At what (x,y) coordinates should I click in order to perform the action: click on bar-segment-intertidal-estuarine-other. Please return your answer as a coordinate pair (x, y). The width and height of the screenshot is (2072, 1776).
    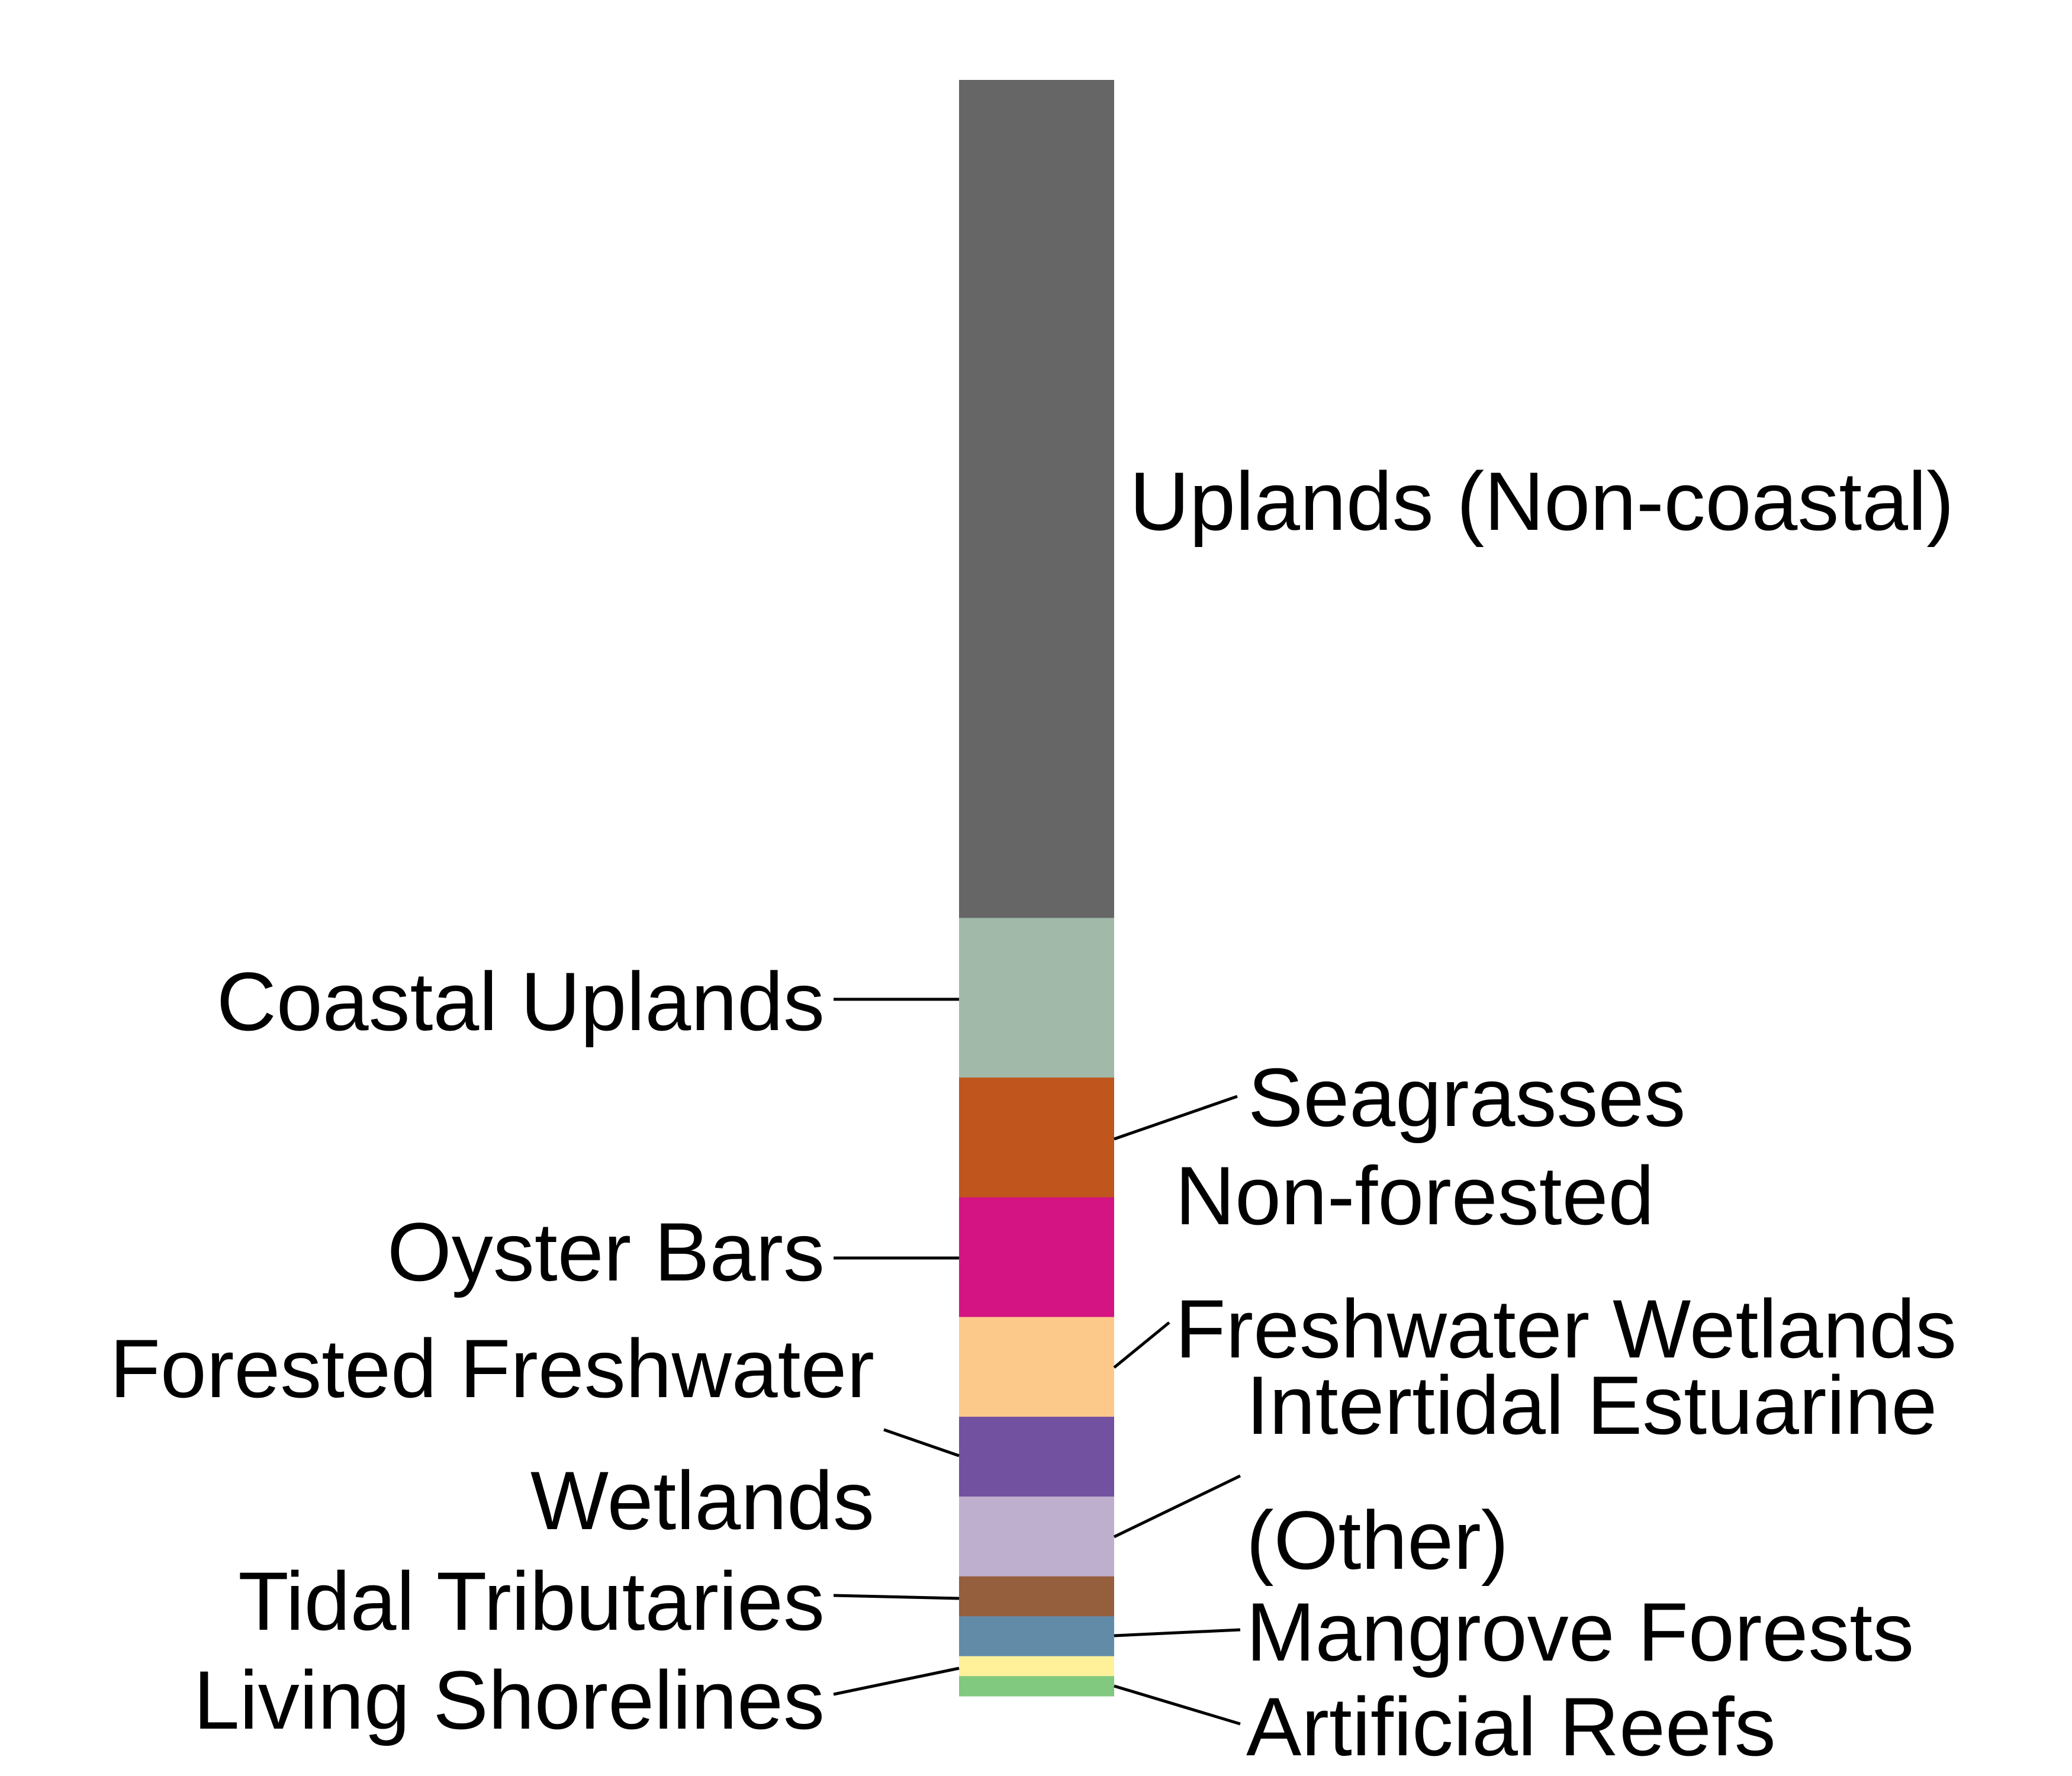
    Looking at the image, I should click on (1036, 1536).